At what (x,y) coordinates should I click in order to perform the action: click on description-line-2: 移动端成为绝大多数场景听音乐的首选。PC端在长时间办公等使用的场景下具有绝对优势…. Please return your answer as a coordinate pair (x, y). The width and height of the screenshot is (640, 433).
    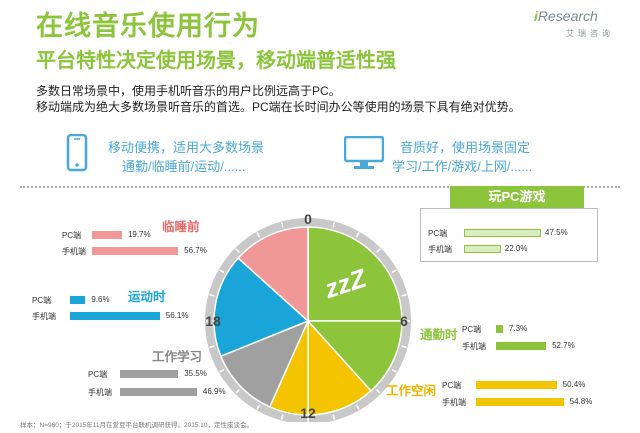
    Looking at the image, I should click on (278, 107).